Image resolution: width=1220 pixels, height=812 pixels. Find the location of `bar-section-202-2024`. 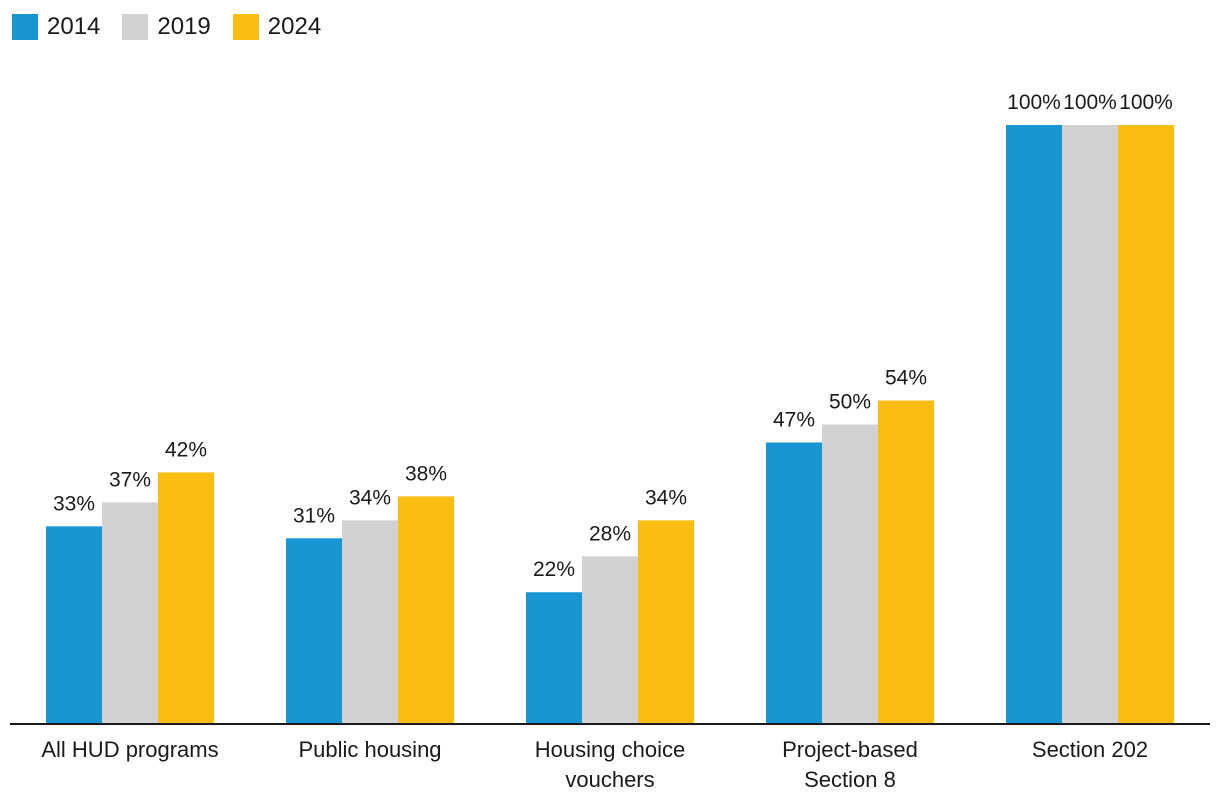

bar-section-202-2024 is located at coordinates (1146, 424).